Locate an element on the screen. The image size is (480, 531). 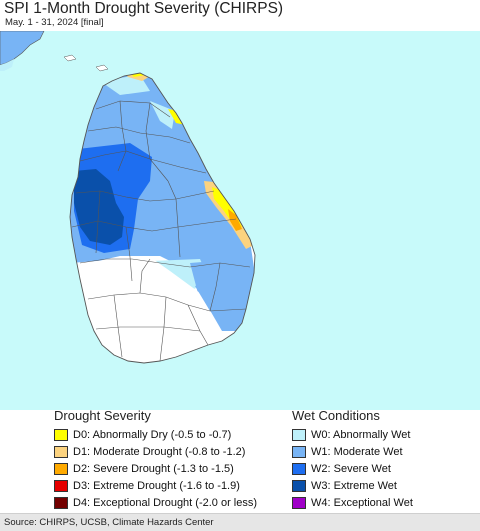
india-coast-wet is located at coordinates (7, 65).